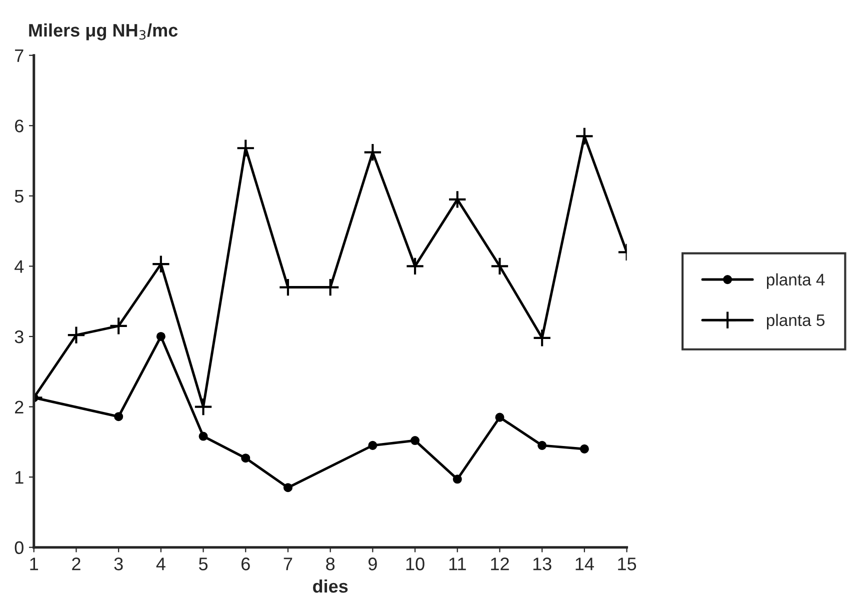  What do you see at coordinates (627, 564) in the screenshot?
I see `x-tick-label: 15` at bounding box center [627, 564].